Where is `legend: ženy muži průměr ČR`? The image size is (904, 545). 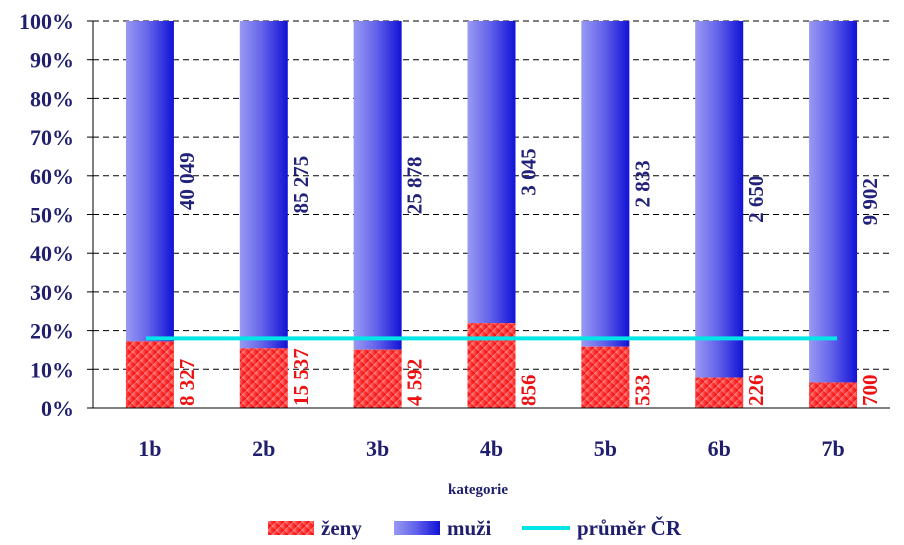
legend: ženy muži průměr ČR is located at coordinates (475, 528).